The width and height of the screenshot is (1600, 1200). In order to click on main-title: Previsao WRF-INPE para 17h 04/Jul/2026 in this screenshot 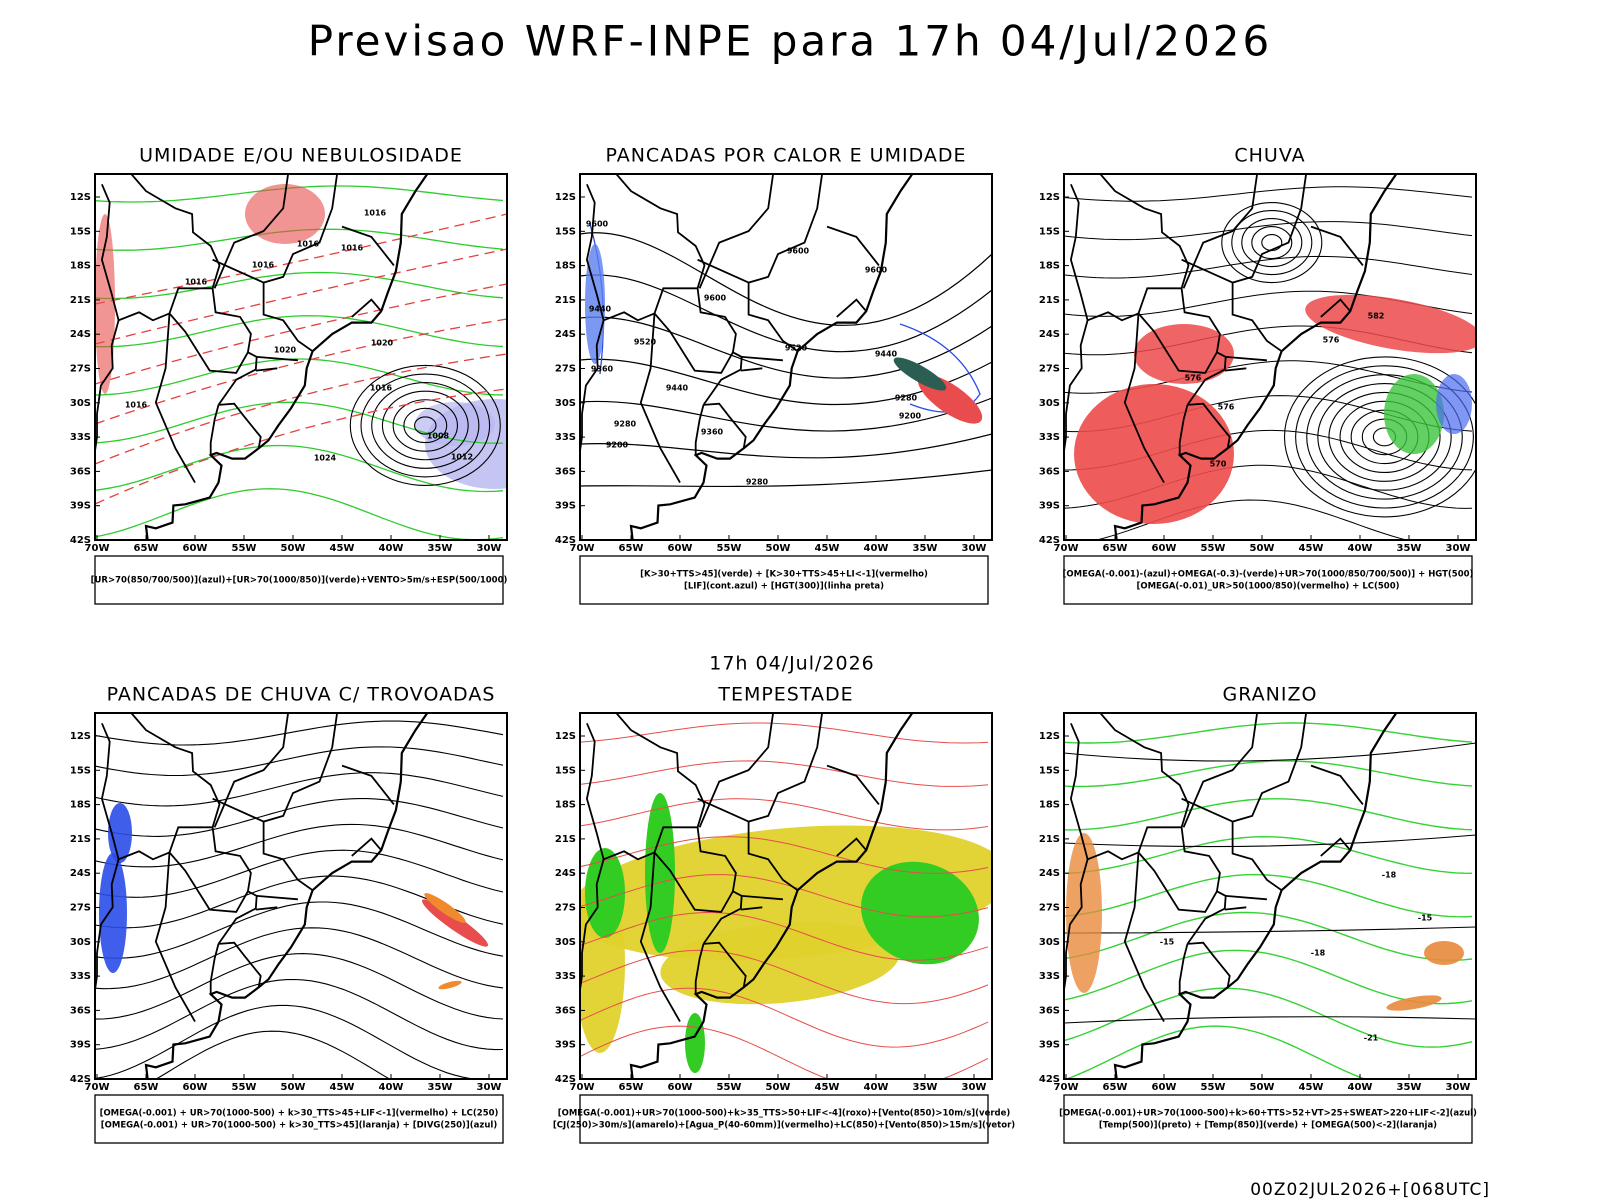, I will do `click(790, 41)`.